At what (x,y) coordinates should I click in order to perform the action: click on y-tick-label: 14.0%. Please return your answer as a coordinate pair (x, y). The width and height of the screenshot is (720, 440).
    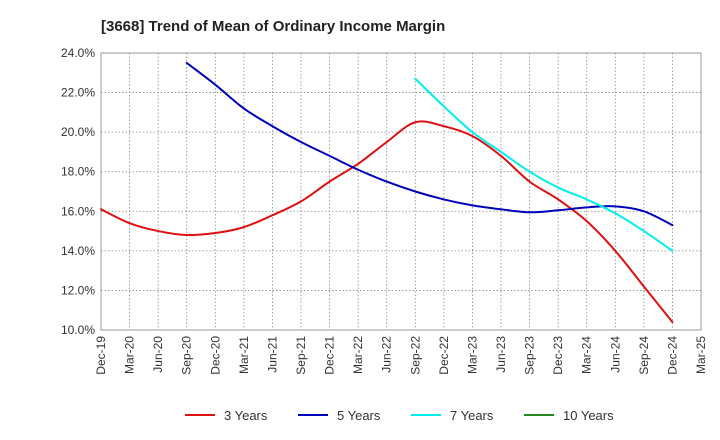
    Looking at the image, I should click on (78, 251).